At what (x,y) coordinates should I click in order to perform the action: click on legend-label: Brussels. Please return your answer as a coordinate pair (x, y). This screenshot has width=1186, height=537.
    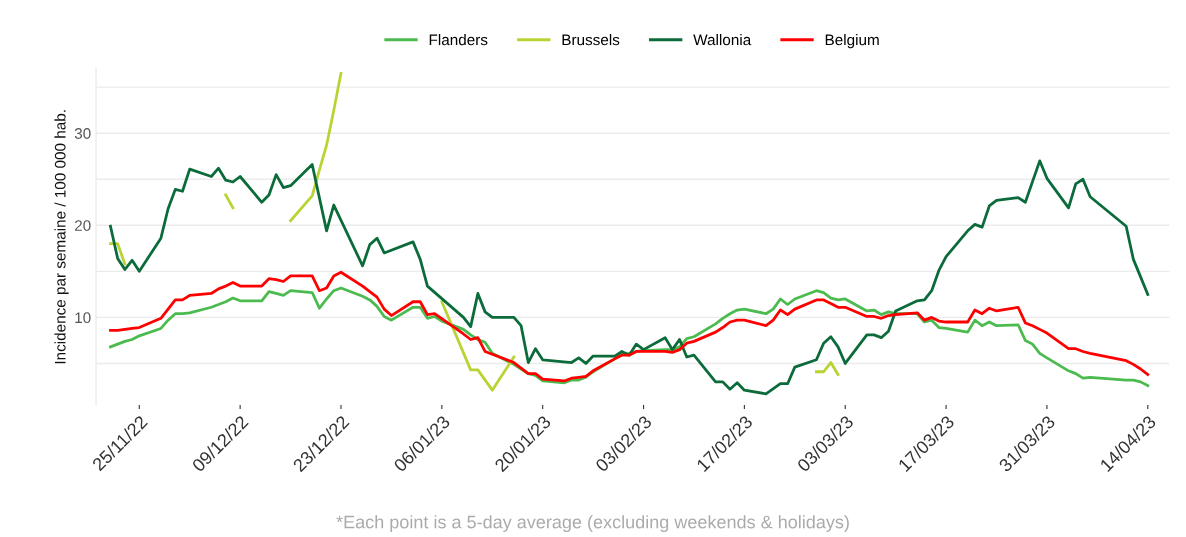
    Looking at the image, I should click on (591, 40).